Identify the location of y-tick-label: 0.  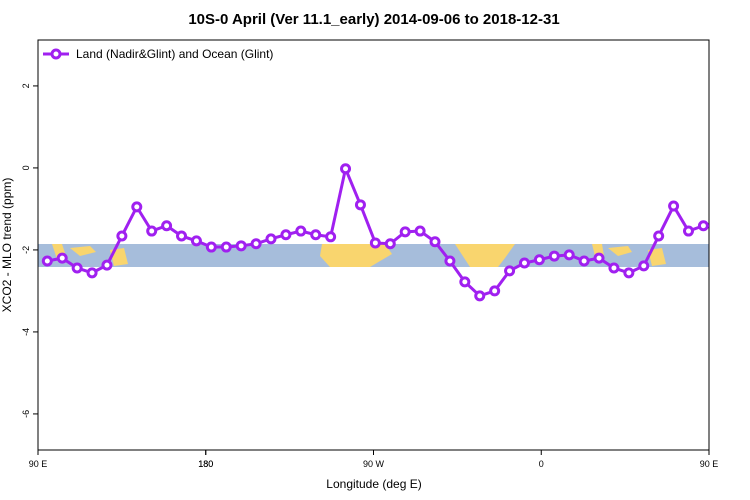
(26, 167).